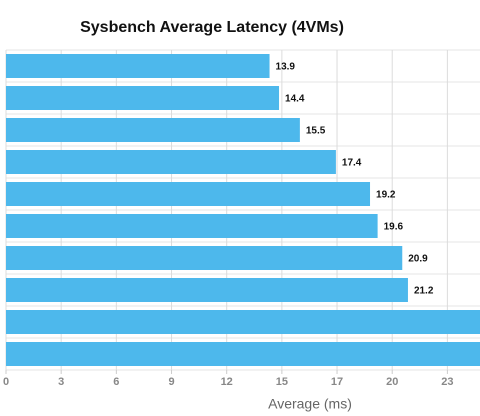 This screenshot has width=480, height=416. Describe the element at coordinates (352, 163) in the screenshot. I see `value-label: 17.4` at that location.